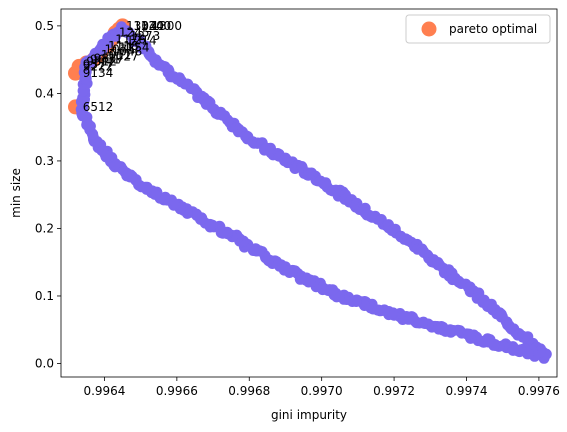 The width and height of the screenshot is (567, 432). I want to click on point-annotation: 1027, so click(123, 56).